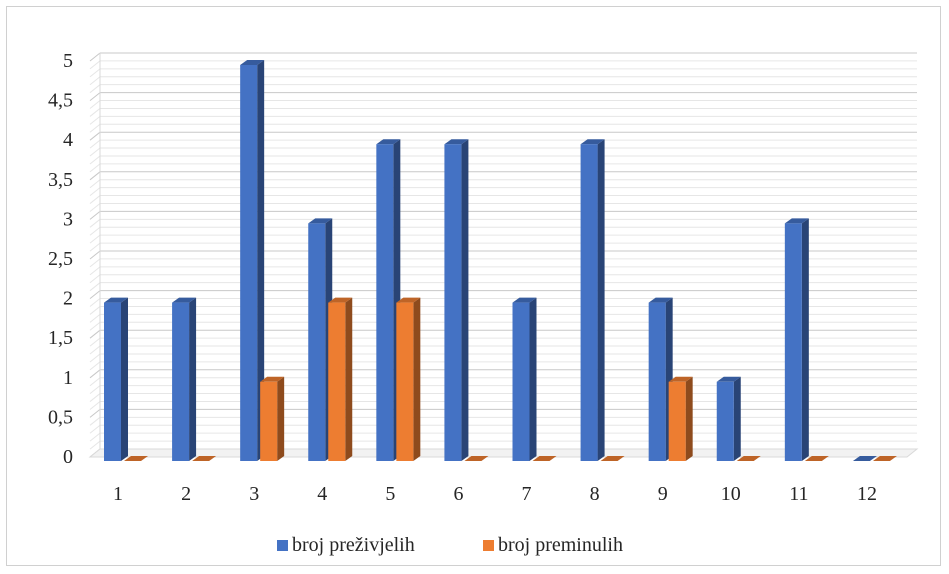  What do you see at coordinates (390, 494) in the screenshot?
I see `x-tick-label: 5` at bounding box center [390, 494].